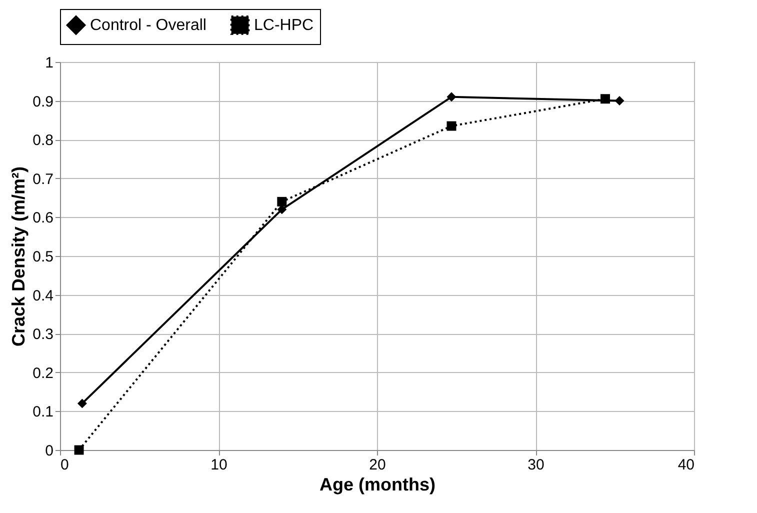 The height and width of the screenshot is (513, 757). I want to click on y-tick-label: 0.9, so click(43, 101).